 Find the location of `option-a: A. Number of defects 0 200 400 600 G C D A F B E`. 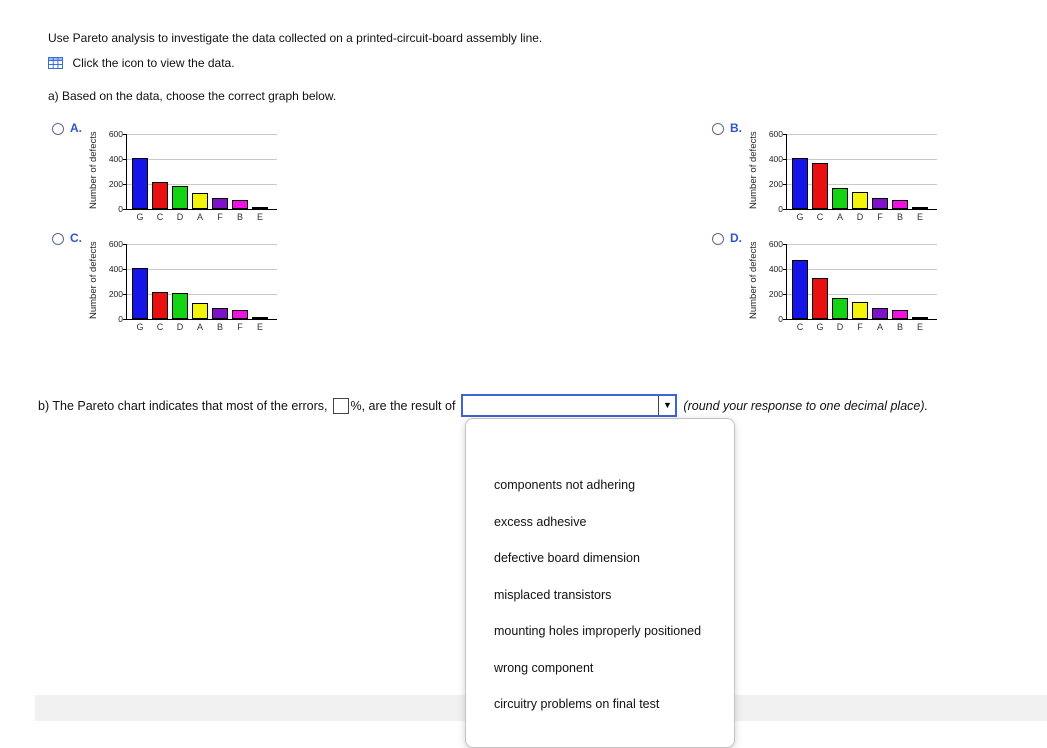

option-a: A. Number of defects 0 200 400 600 G C D A F B E is located at coordinates (192, 175).